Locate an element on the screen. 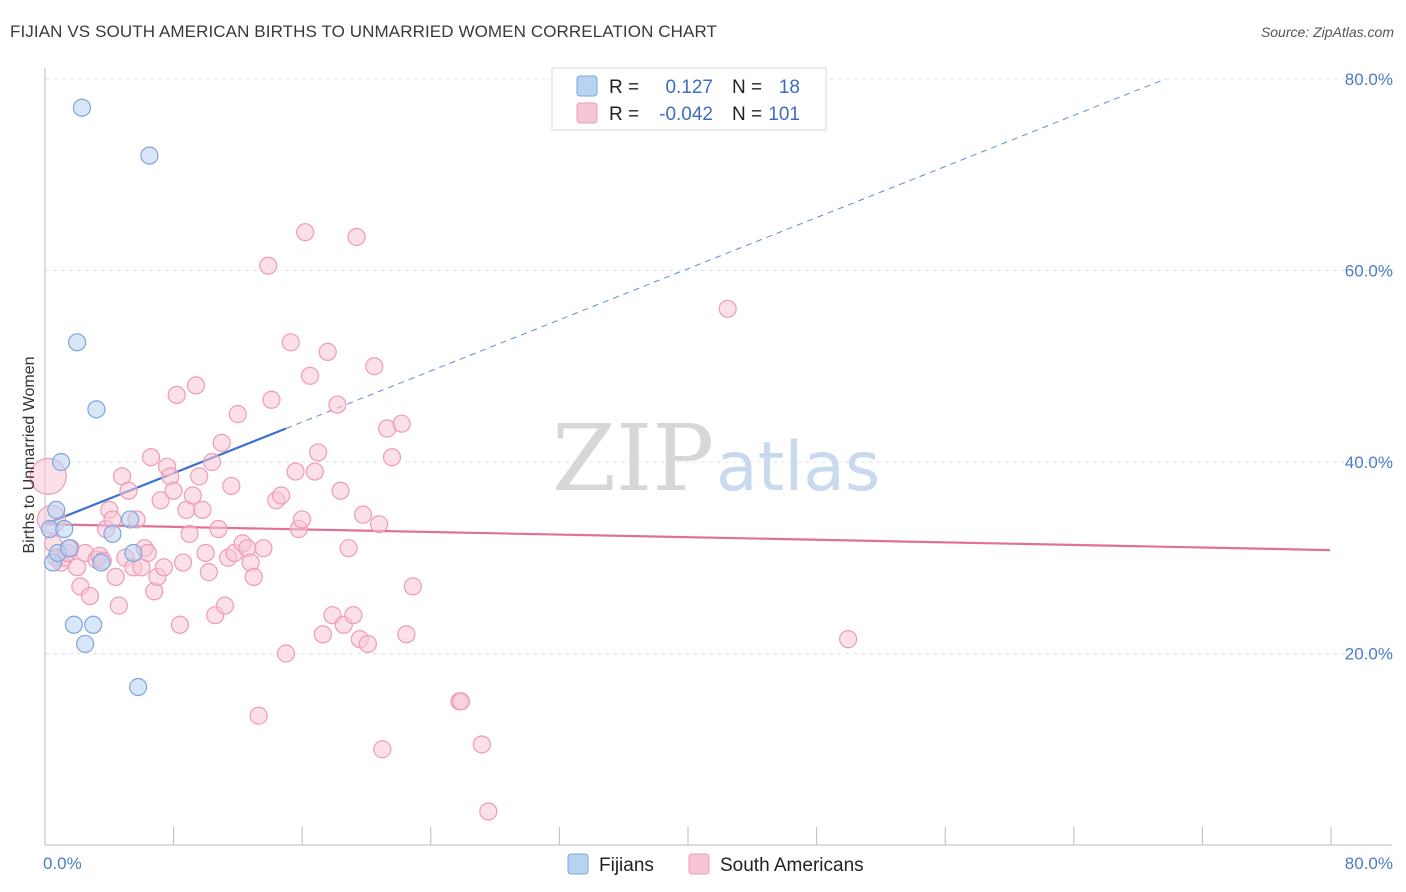 The image size is (1406, 892). source-label: Source: ZipAtlas.com is located at coordinates (1327, 32).